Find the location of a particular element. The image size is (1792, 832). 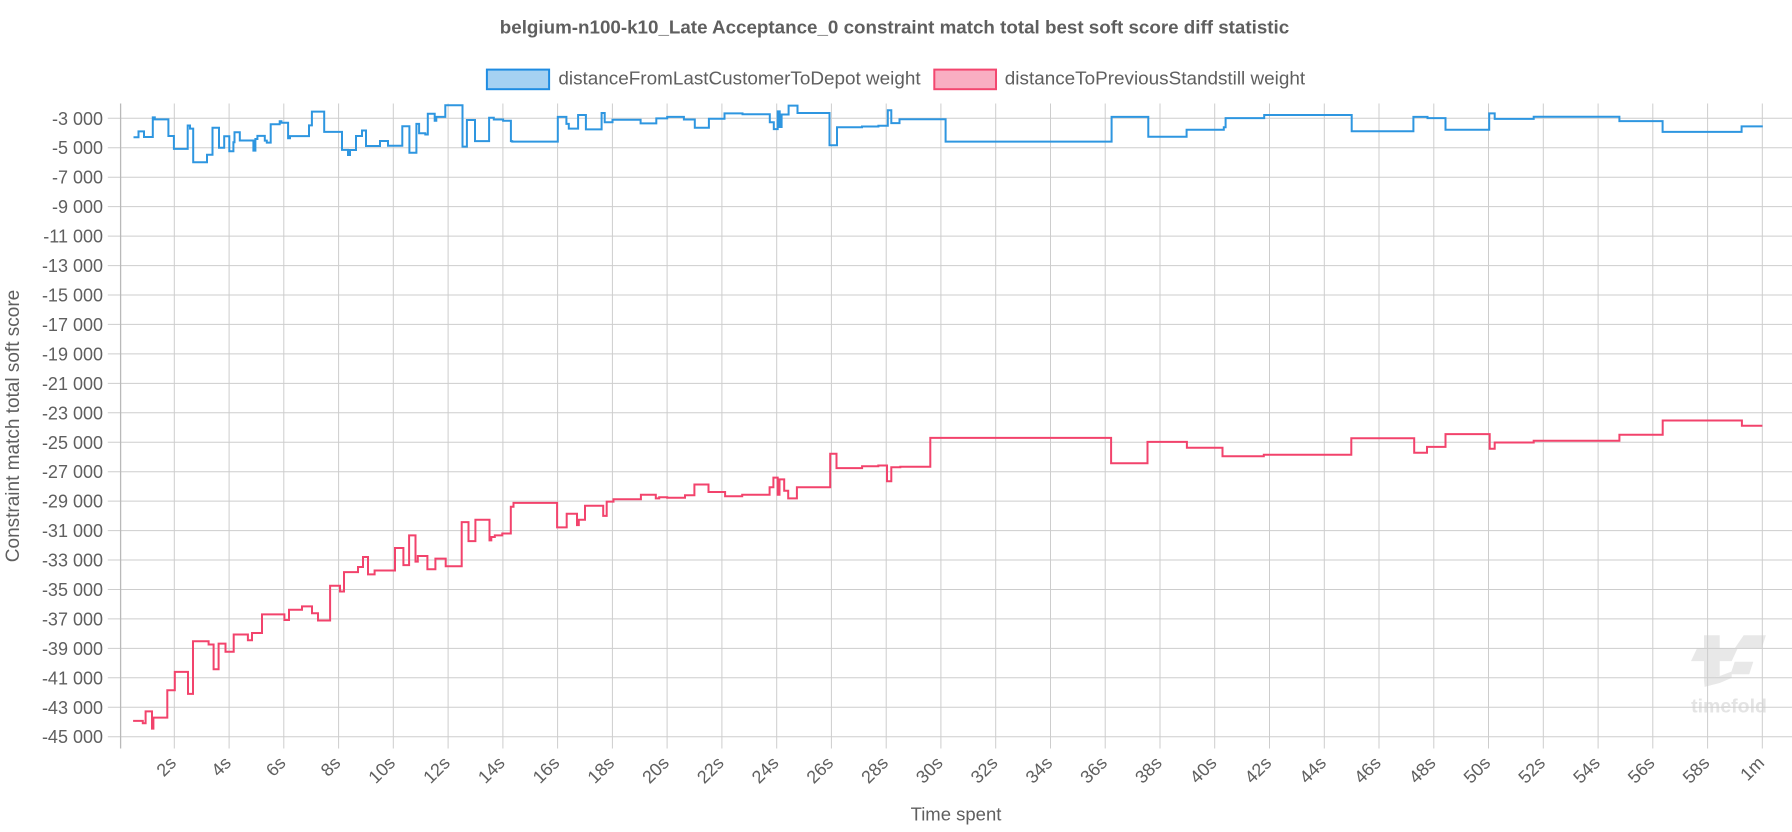

svg-text: -11 000 is located at coordinates (73, 237).